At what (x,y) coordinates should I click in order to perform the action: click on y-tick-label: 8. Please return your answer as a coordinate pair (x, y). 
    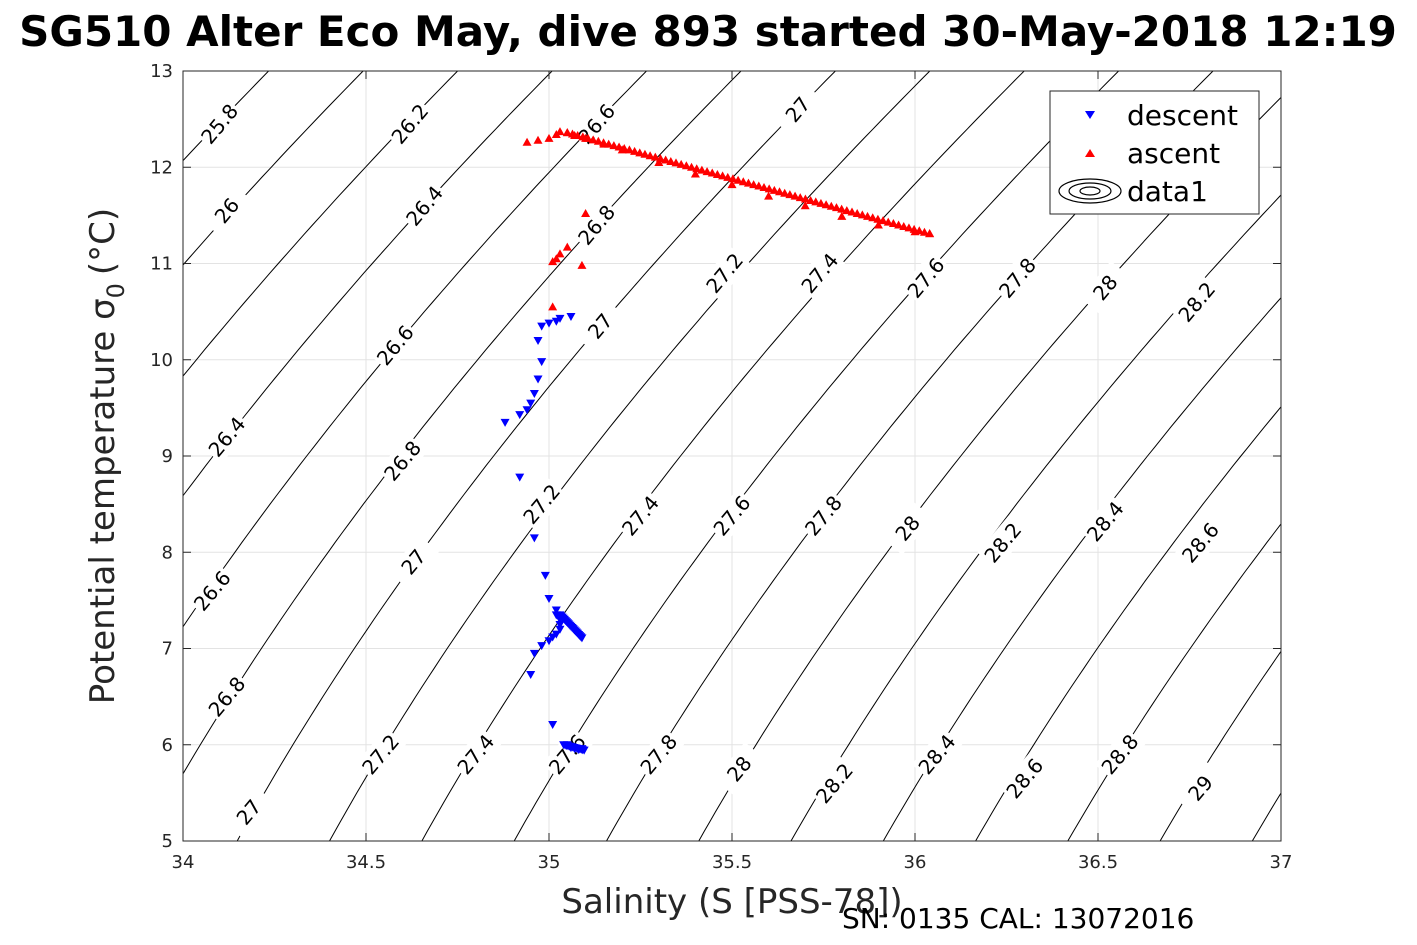
    Looking at the image, I should click on (167, 552).